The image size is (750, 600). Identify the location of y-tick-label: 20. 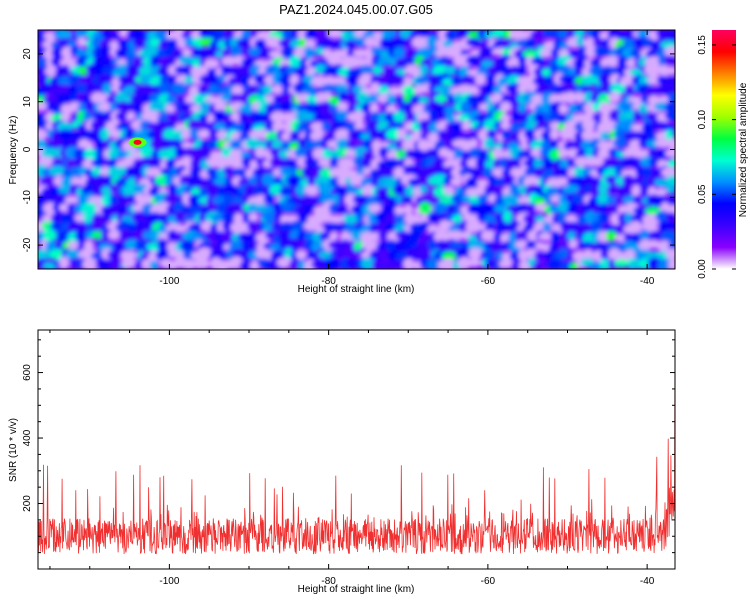
(27, 54).